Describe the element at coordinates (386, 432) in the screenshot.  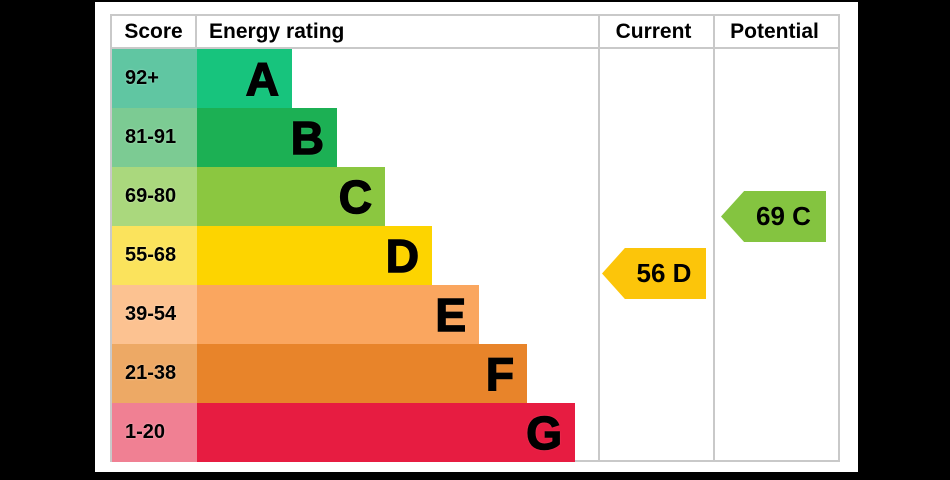
I see `rating-bar: G` at that location.